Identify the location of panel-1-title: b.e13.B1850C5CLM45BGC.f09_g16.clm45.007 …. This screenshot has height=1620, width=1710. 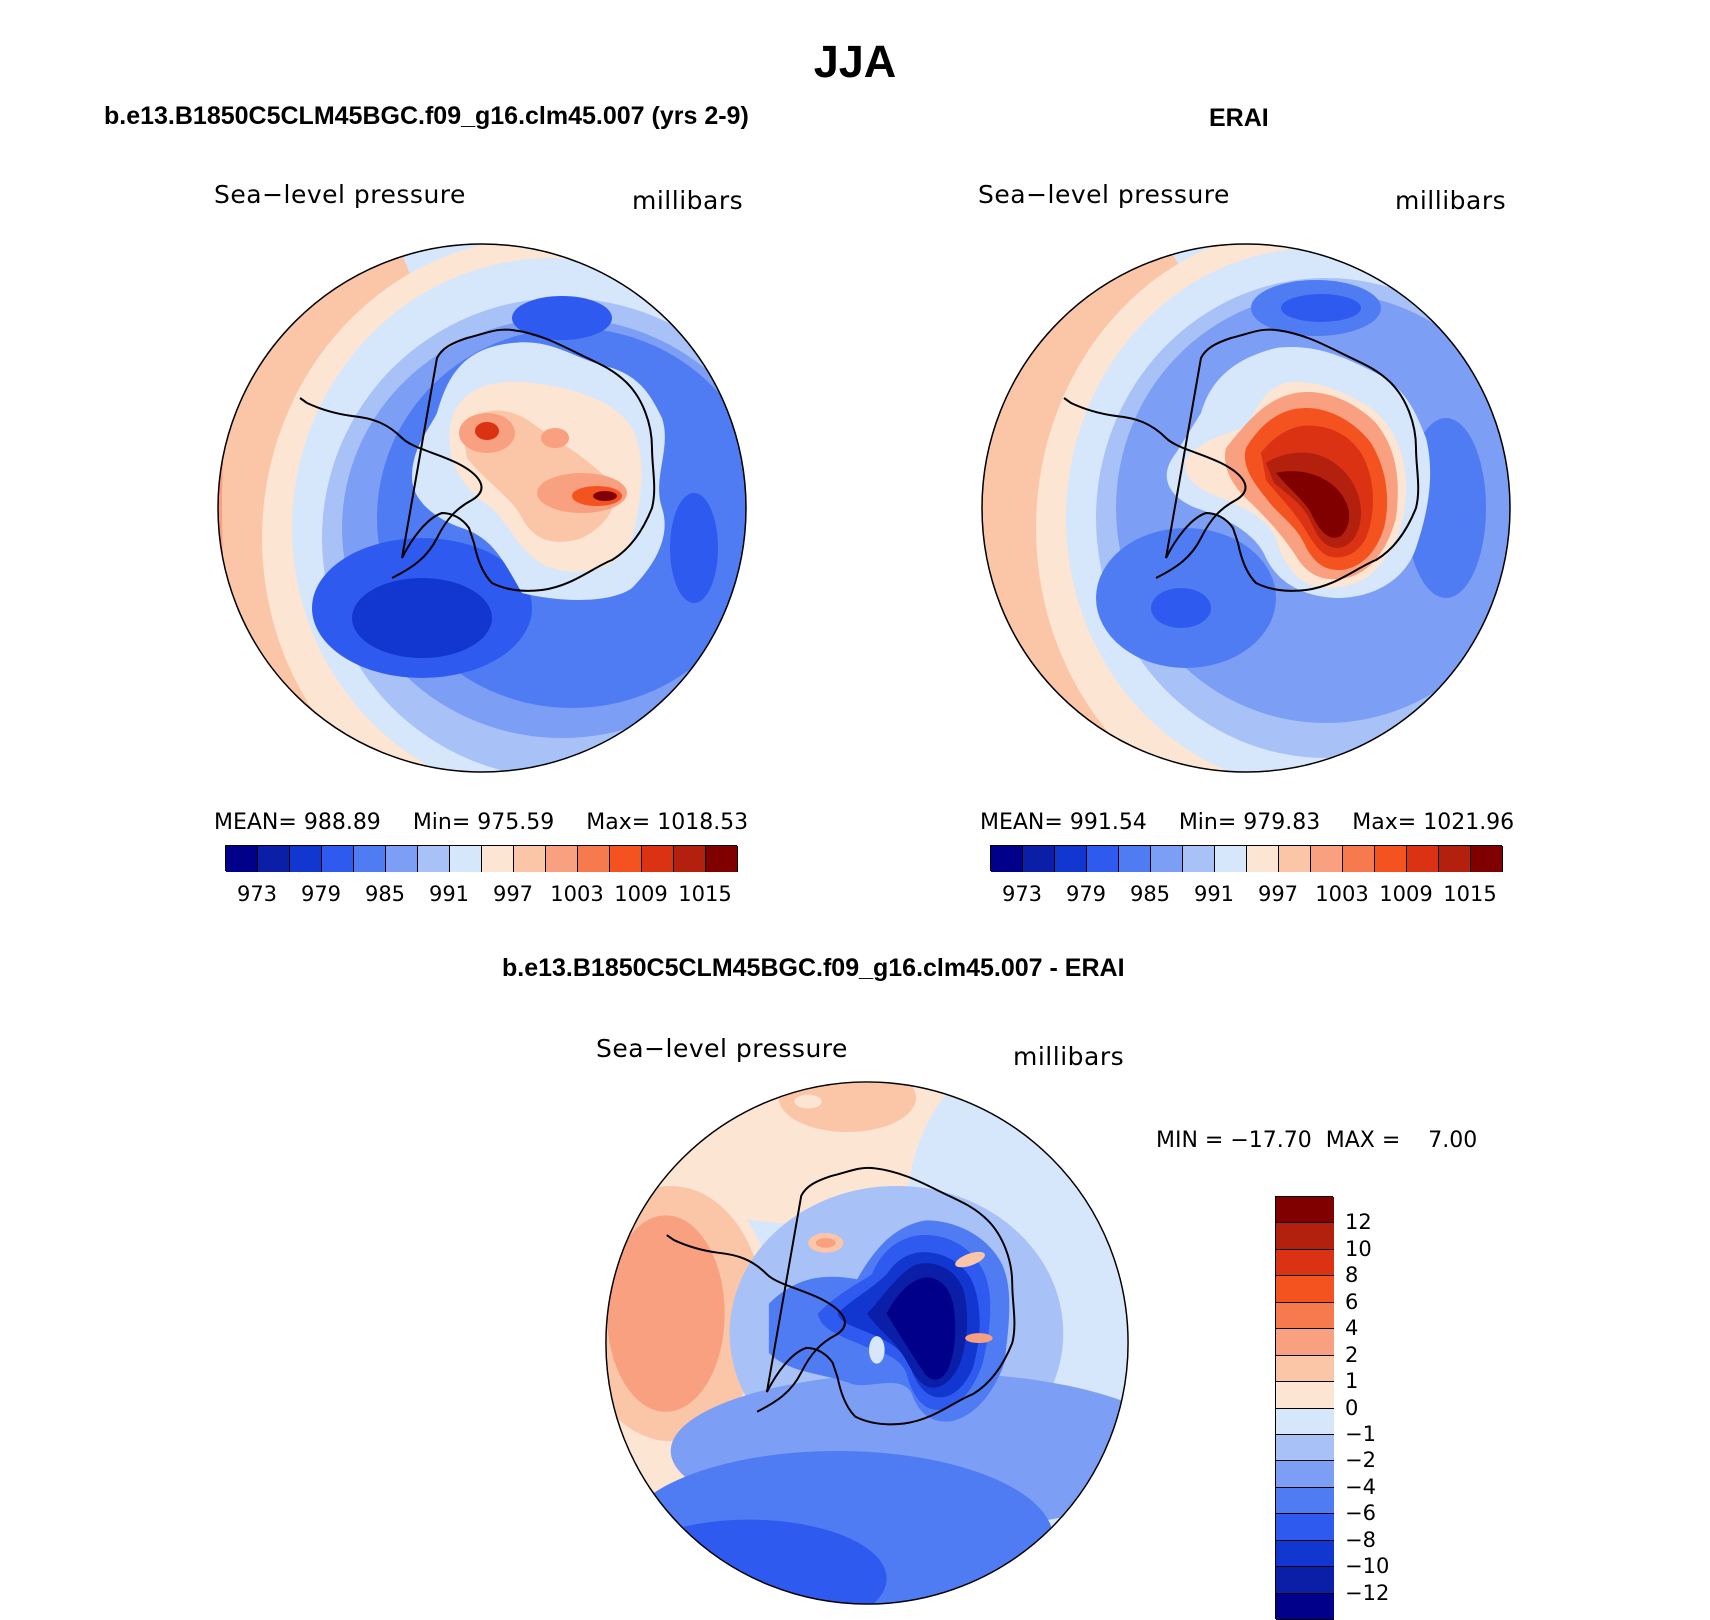
(426, 116).